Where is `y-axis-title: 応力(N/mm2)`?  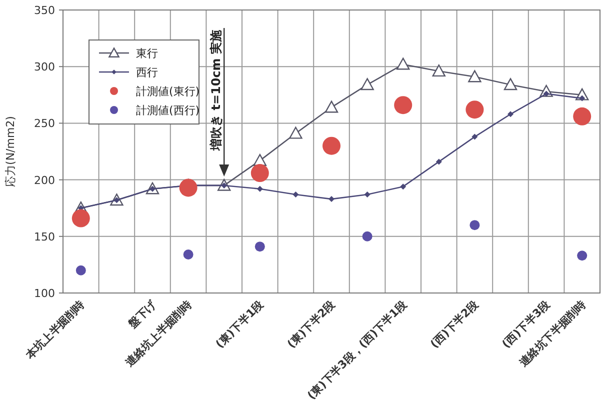 y-axis-title: 応力(N/mm2) is located at coordinates (10, 151).